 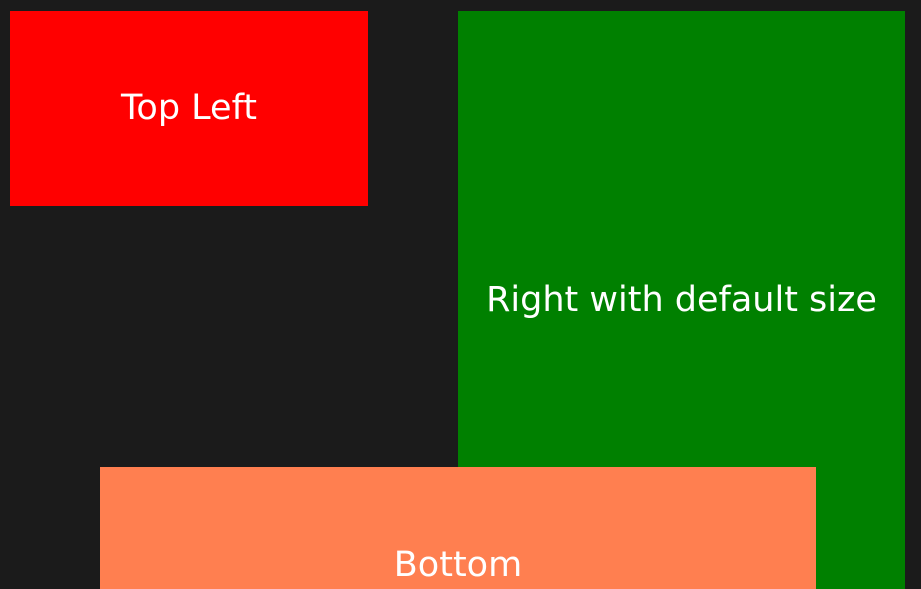 I want to click on top-left-panel: Top Left, so click(x=189, y=108).